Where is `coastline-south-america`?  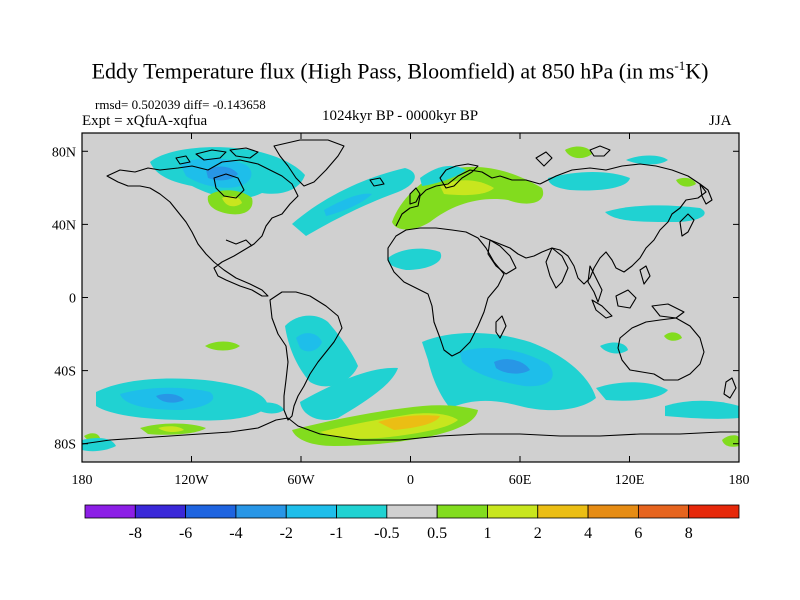
coastline-south-america is located at coordinates (306, 356).